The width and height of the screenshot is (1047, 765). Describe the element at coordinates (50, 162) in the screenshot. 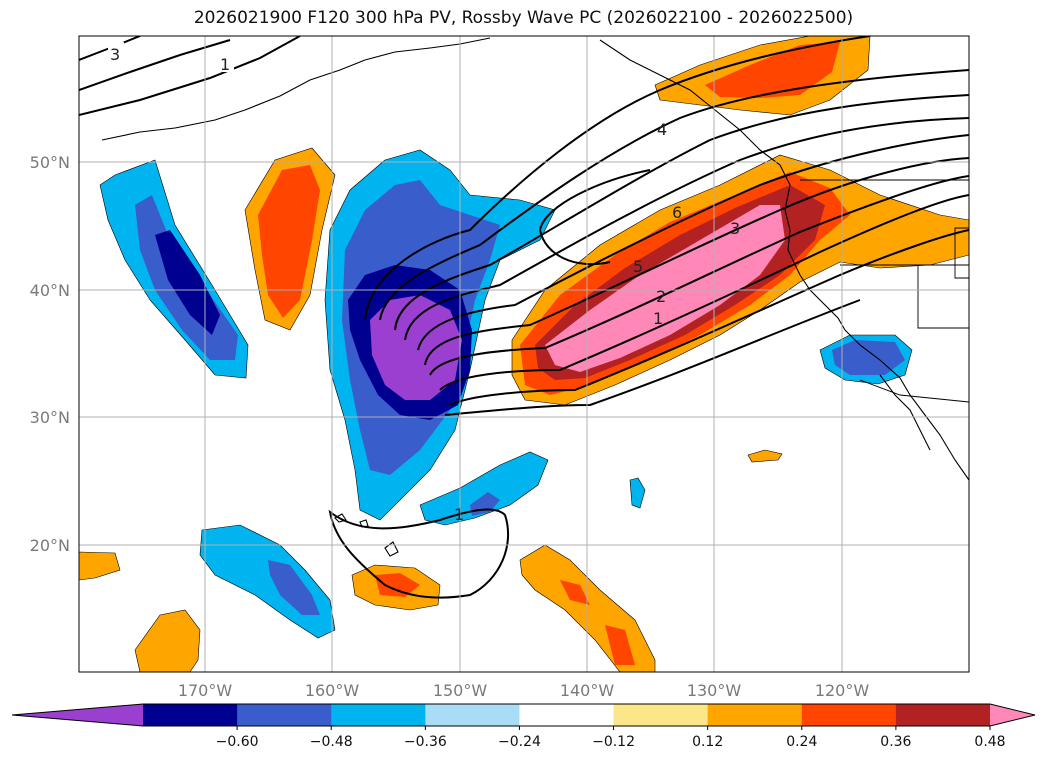

I see `lat-label: 50°N` at that location.